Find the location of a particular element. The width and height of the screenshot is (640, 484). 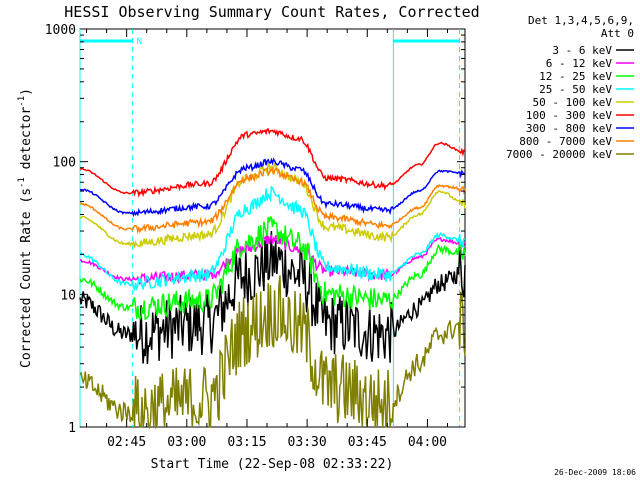

legend-header-line1: Det 1,3,4,5,6,9, is located at coordinates (581, 20).